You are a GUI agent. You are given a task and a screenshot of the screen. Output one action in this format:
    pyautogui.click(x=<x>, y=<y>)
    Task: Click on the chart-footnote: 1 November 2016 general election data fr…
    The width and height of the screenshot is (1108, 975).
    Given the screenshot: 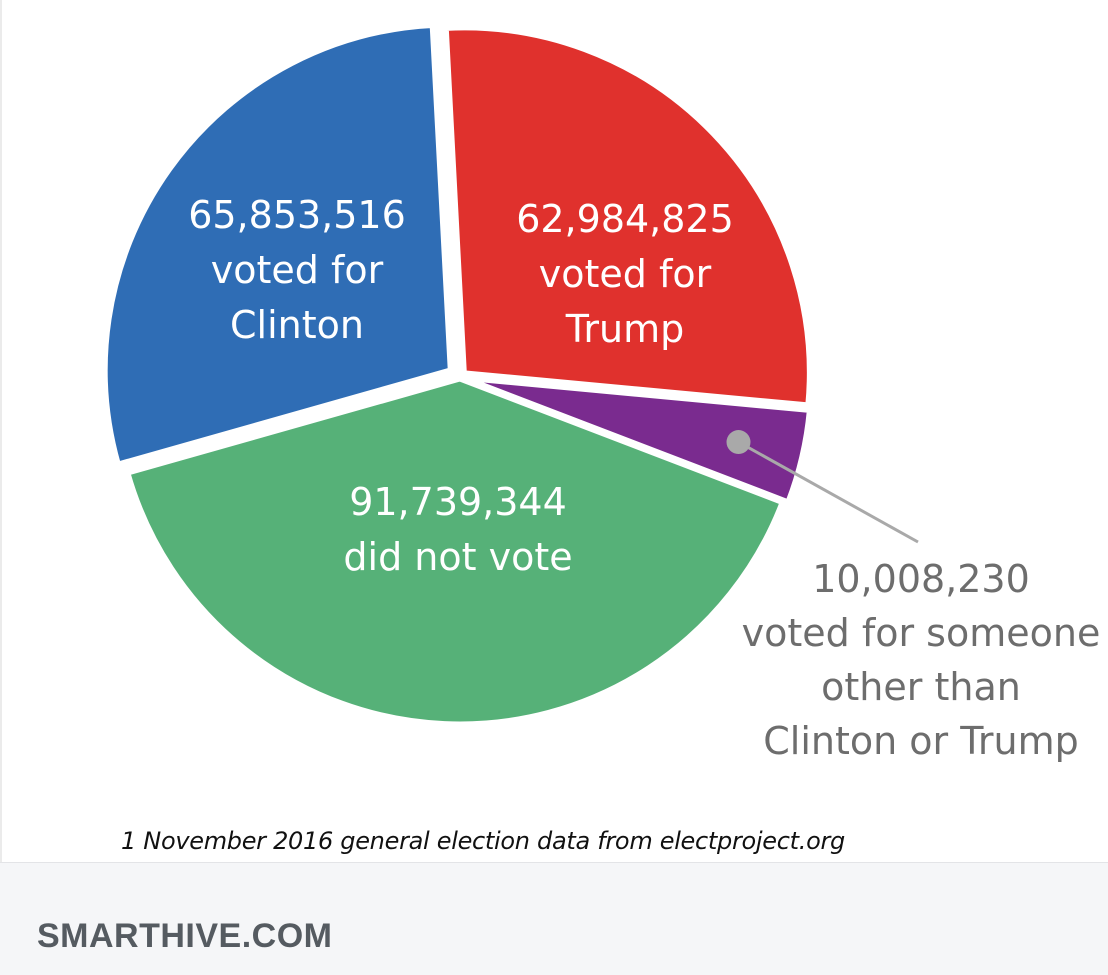 What is the action you would take?
    pyautogui.click(x=483, y=841)
    